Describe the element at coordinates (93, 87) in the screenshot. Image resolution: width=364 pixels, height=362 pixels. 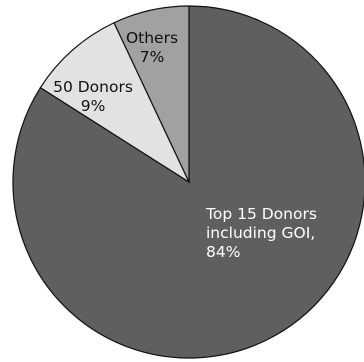
I see `pie-slice-label-line: 50 Donors` at that location.